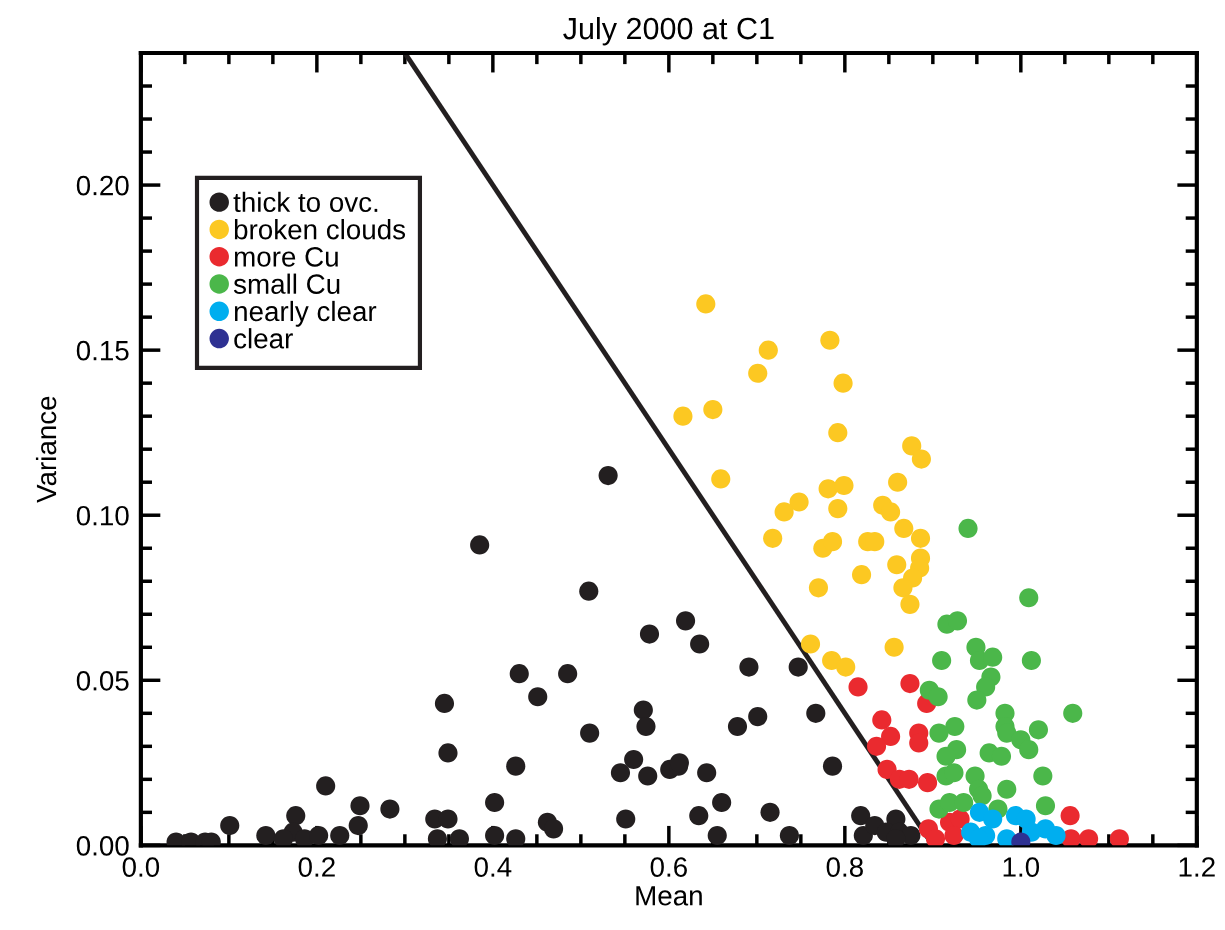  I want to click on legend-label: nearly clear, so click(305, 313).